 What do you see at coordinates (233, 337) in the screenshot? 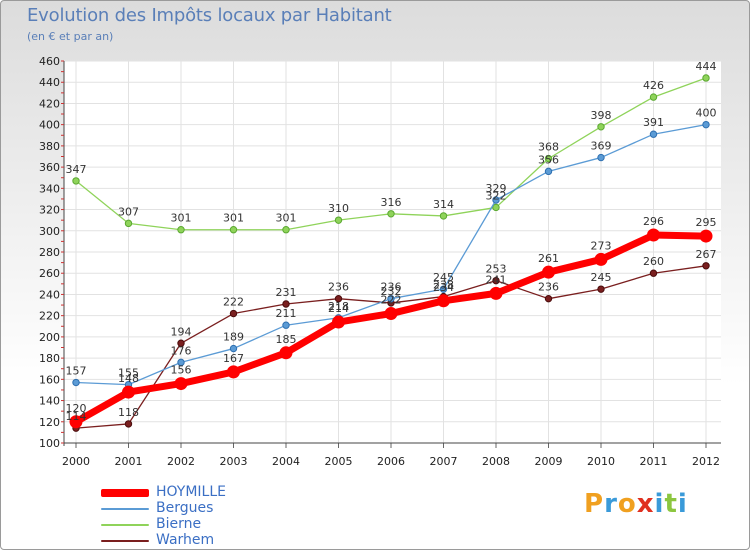
I see `data-label-bergues: 189` at bounding box center [233, 337].